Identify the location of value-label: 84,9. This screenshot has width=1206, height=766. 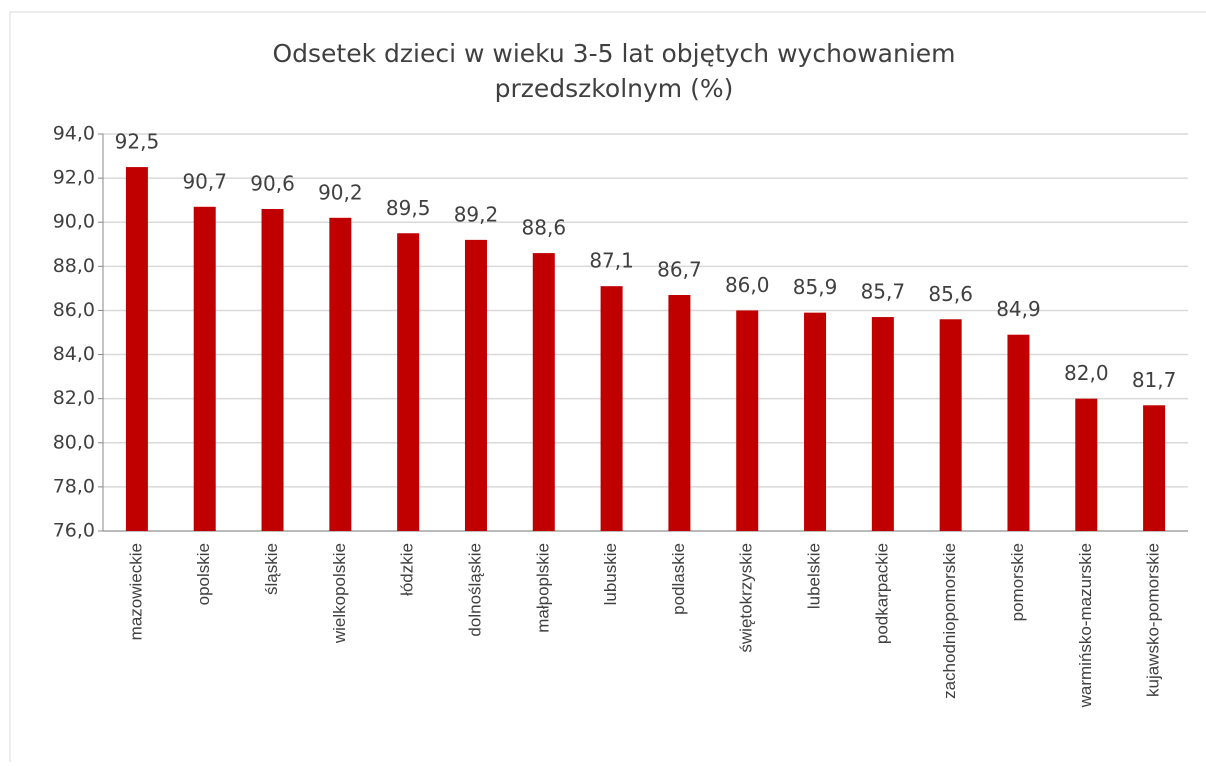
(1018, 309).